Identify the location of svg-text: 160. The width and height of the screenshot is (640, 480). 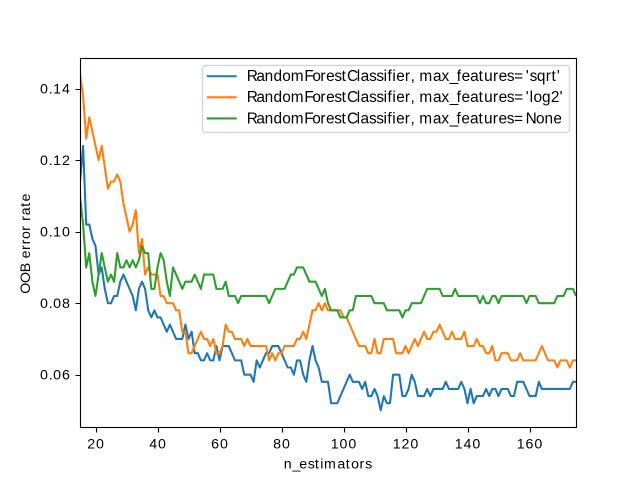
(530, 444).